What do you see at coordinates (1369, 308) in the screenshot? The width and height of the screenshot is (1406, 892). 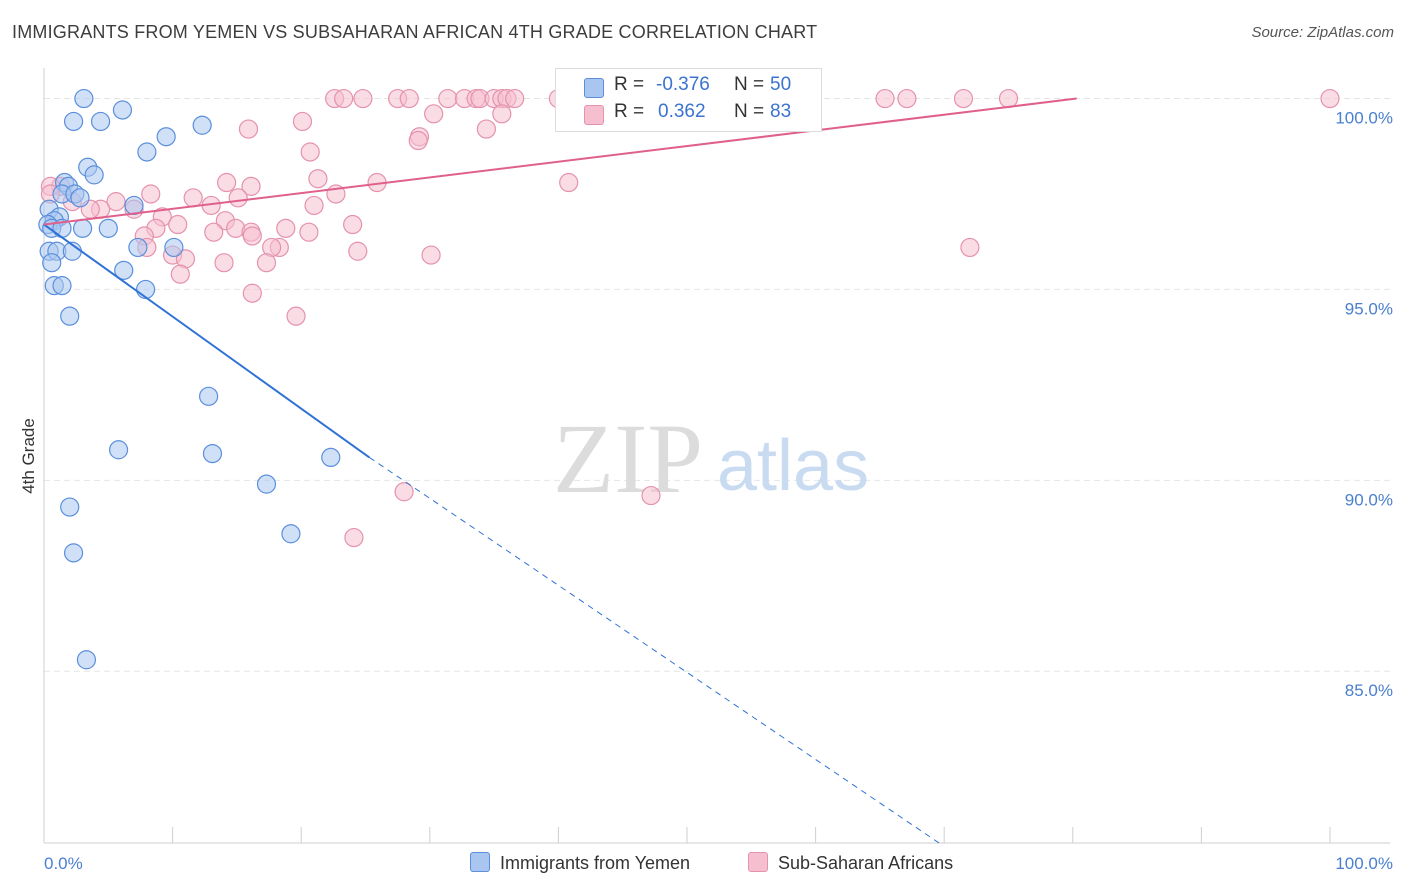 I see `y-tick-label: 95.0%` at bounding box center [1369, 308].